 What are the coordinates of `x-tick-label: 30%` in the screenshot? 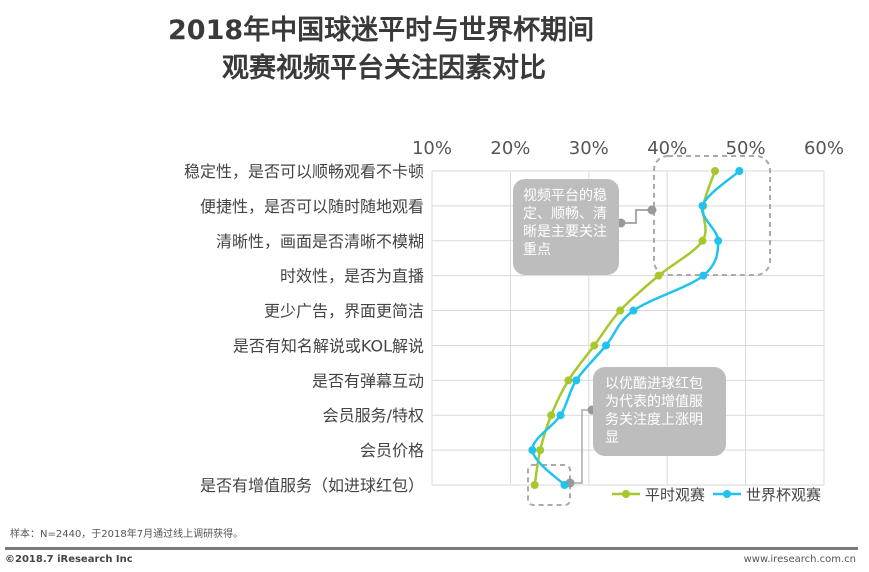 It's located at (589, 148).